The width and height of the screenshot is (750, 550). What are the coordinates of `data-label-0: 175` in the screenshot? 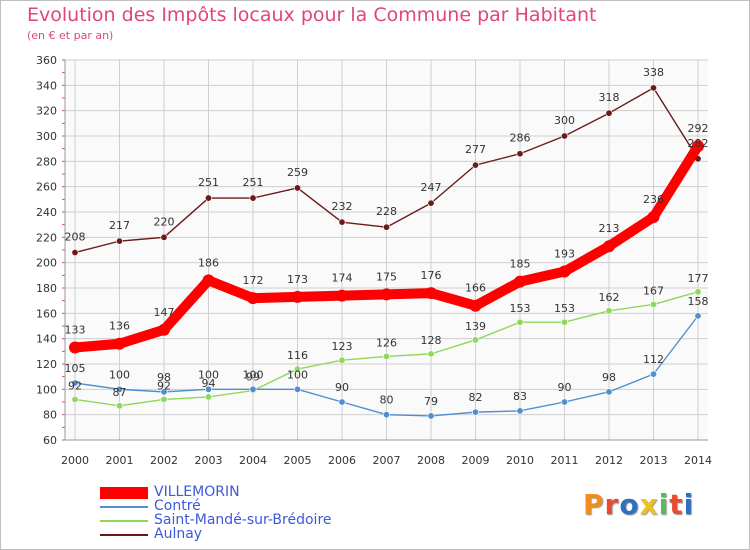 It's located at (386, 276).